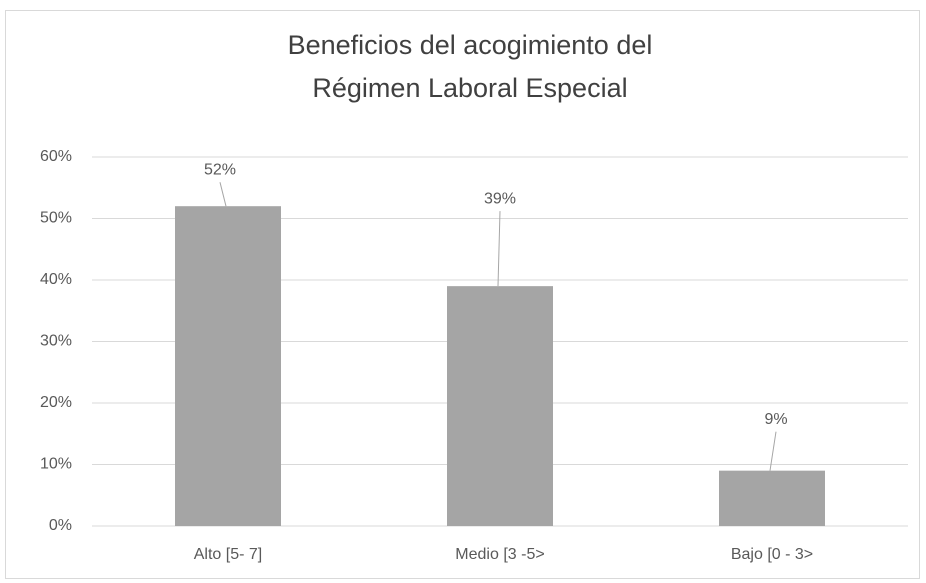  What do you see at coordinates (500, 198) in the screenshot?
I see `data-label: 39%` at bounding box center [500, 198].